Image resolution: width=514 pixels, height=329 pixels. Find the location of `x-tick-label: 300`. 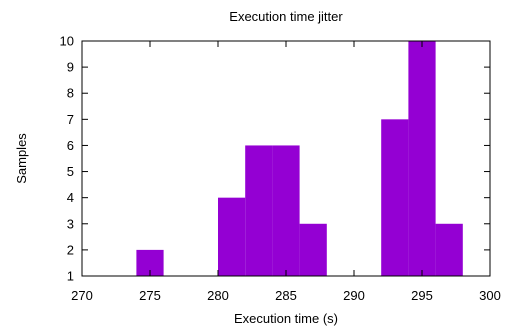

x-tick-label: 300 is located at coordinates (490, 295).